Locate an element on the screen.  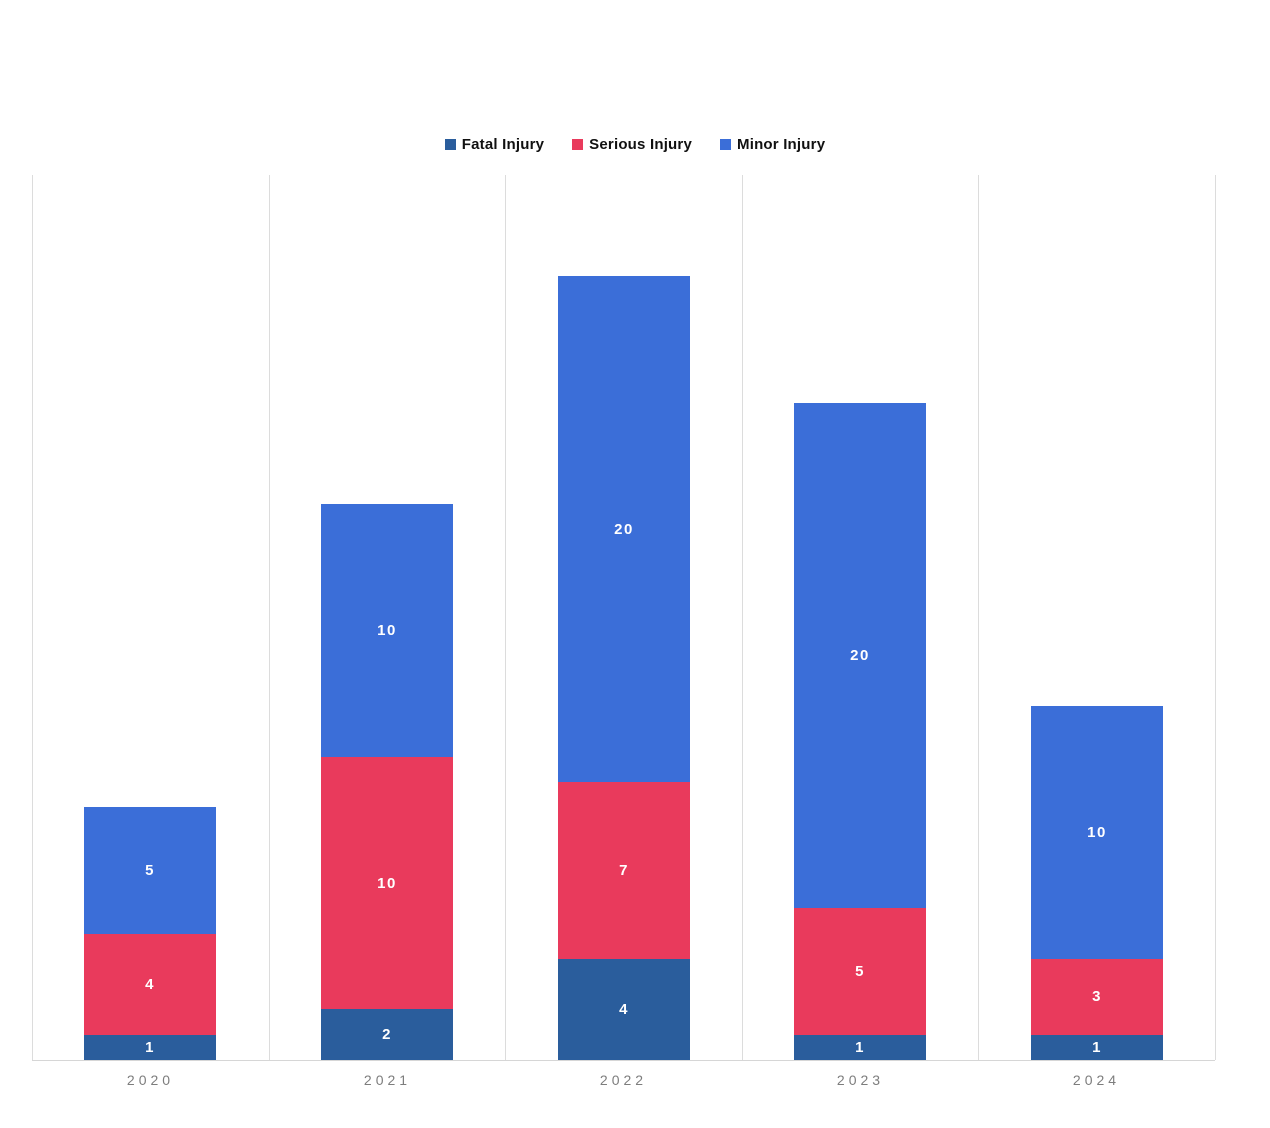
bar-segment-minor-injury-2023: 20 is located at coordinates (860, 655).